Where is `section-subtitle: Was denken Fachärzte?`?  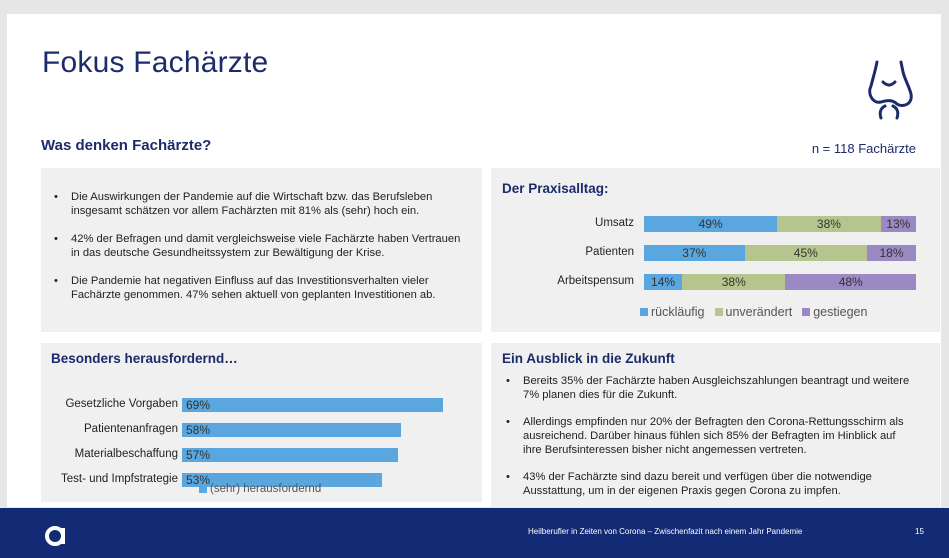 section-subtitle: Was denken Fachärzte? is located at coordinates (126, 145).